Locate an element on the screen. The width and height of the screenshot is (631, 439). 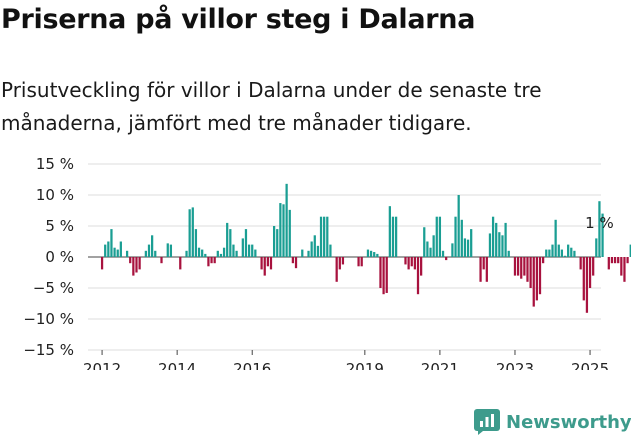
chart-title: Priserna på villor steg i Dalarna is located at coordinates (238, 19).